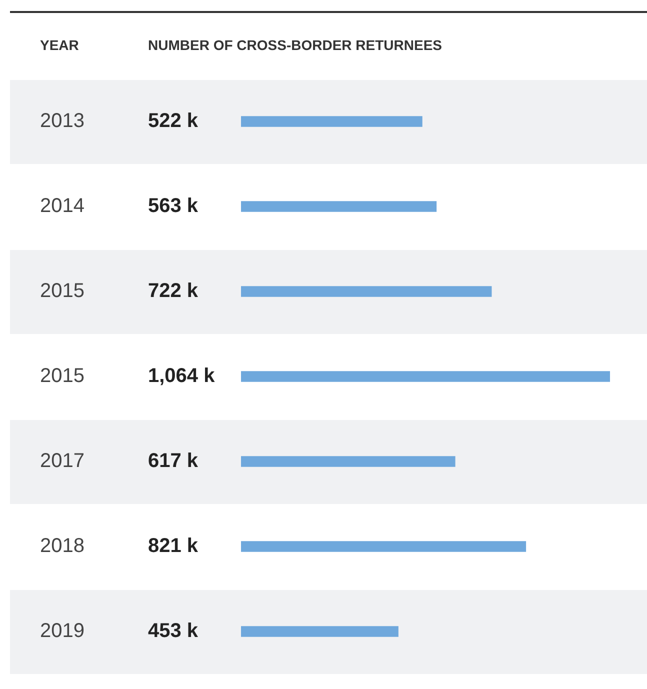  I want to click on y-tick-label: 2014, so click(62, 206).